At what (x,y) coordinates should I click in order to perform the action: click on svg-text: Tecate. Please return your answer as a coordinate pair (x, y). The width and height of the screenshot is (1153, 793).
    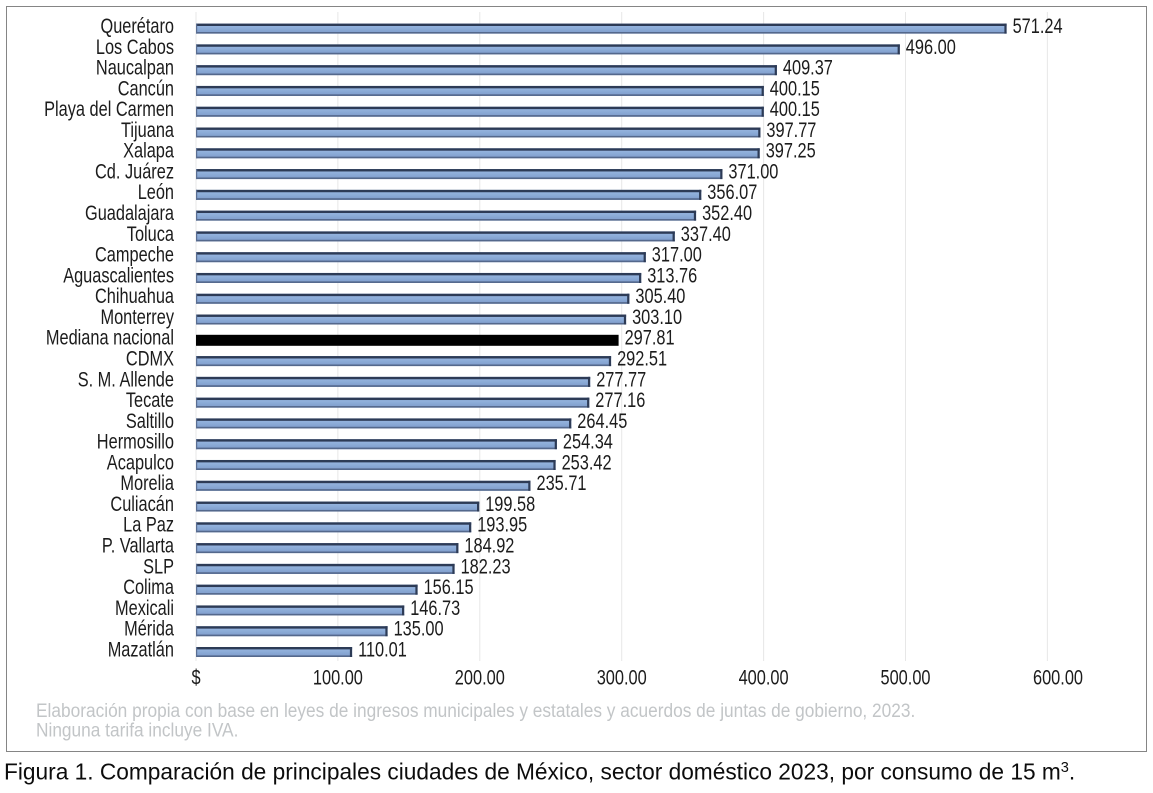
    Looking at the image, I should click on (150, 400).